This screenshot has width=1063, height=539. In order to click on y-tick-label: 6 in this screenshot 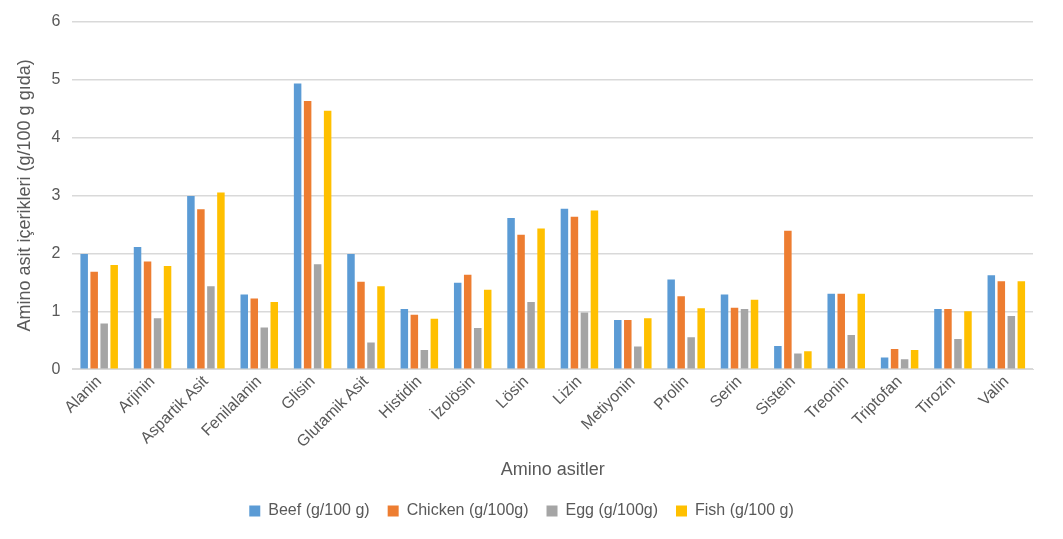, I will do `click(56, 21)`.